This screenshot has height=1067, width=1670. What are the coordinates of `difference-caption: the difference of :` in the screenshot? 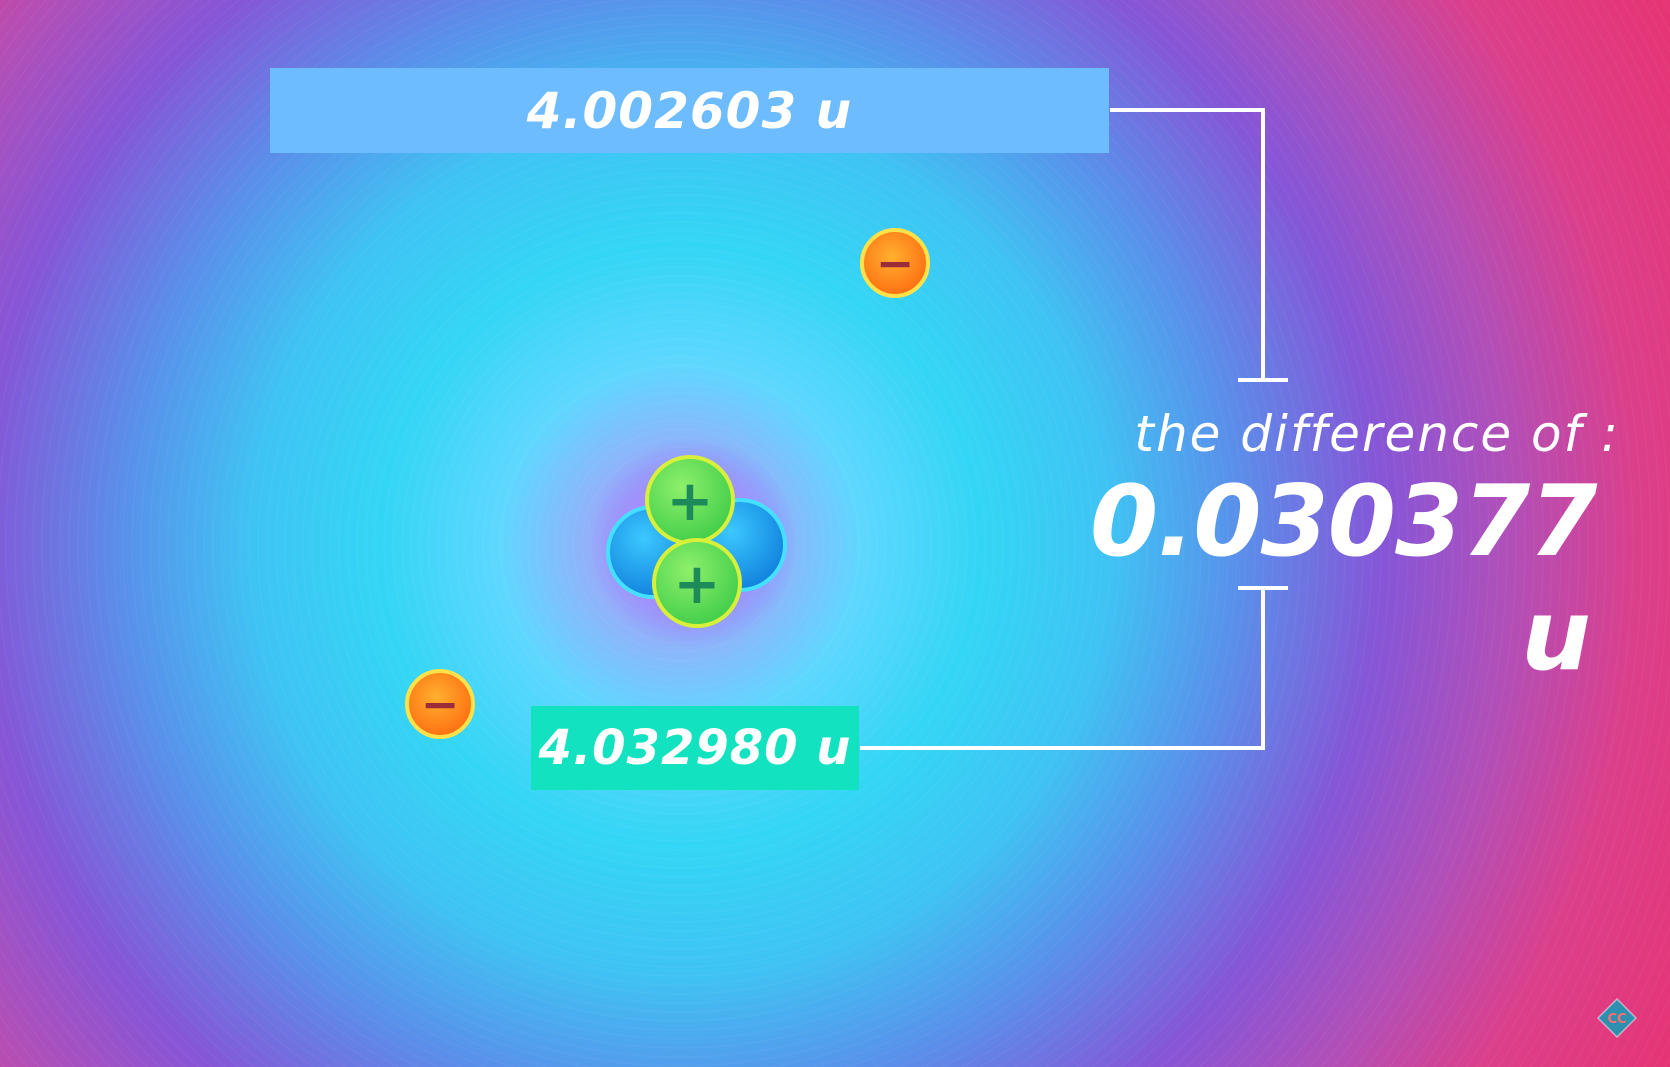 It's located at (1377, 434).